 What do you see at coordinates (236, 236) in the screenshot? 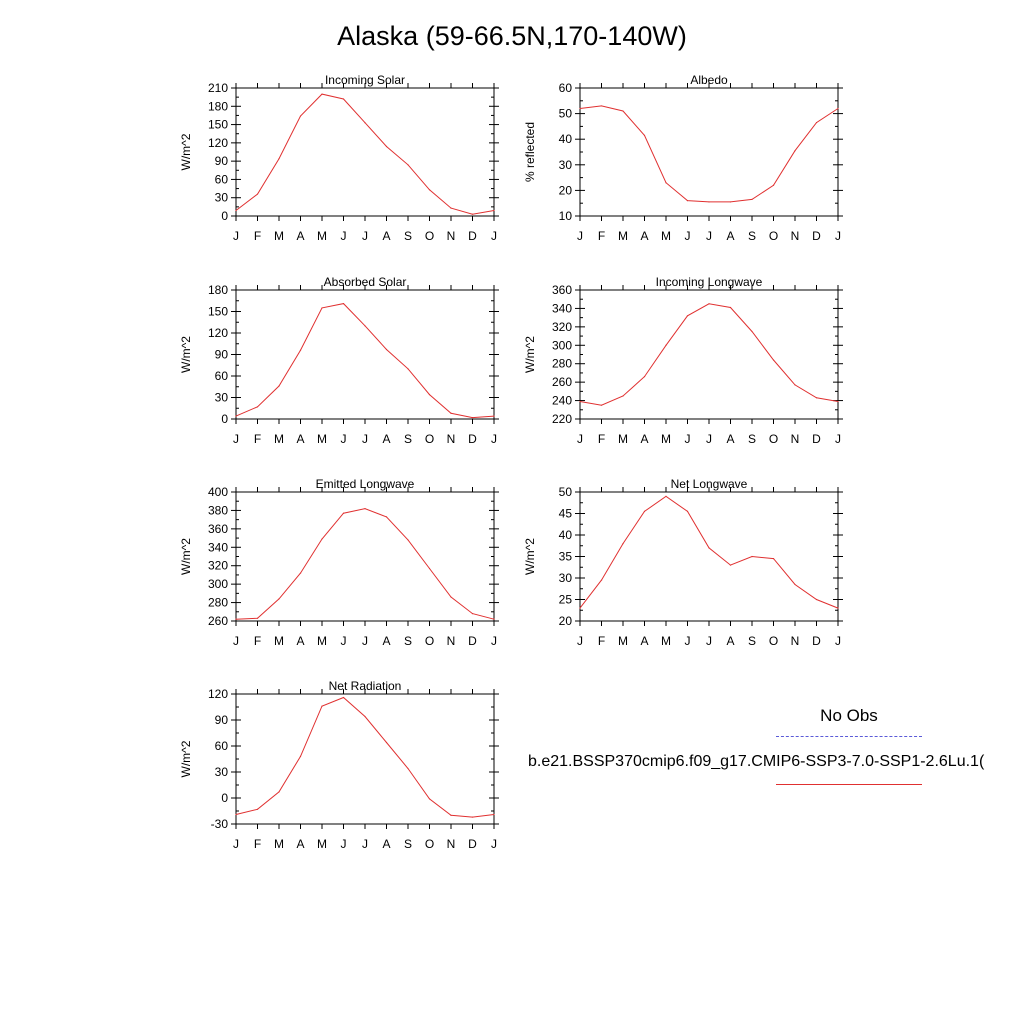
I see `panel-1-xtick-label: J` at bounding box center [236, 236].